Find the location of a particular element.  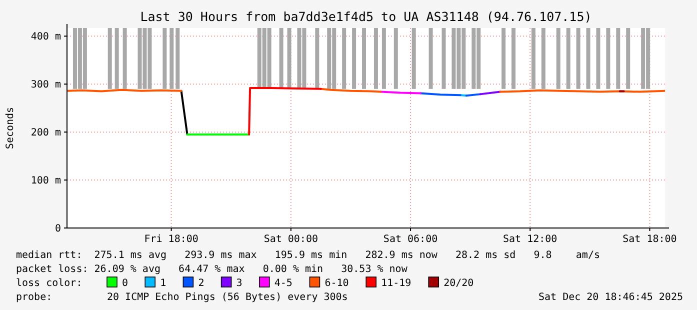

x-tick-label: Sat 12:00 is located at coordinates (530, 239).